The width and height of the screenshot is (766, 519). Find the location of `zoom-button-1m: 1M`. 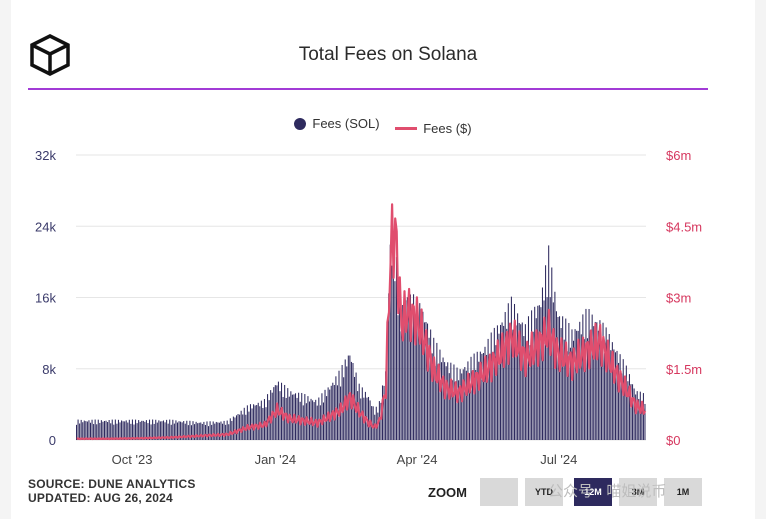

zoom-button-1m: 1M is located at coordinates (683, 492).